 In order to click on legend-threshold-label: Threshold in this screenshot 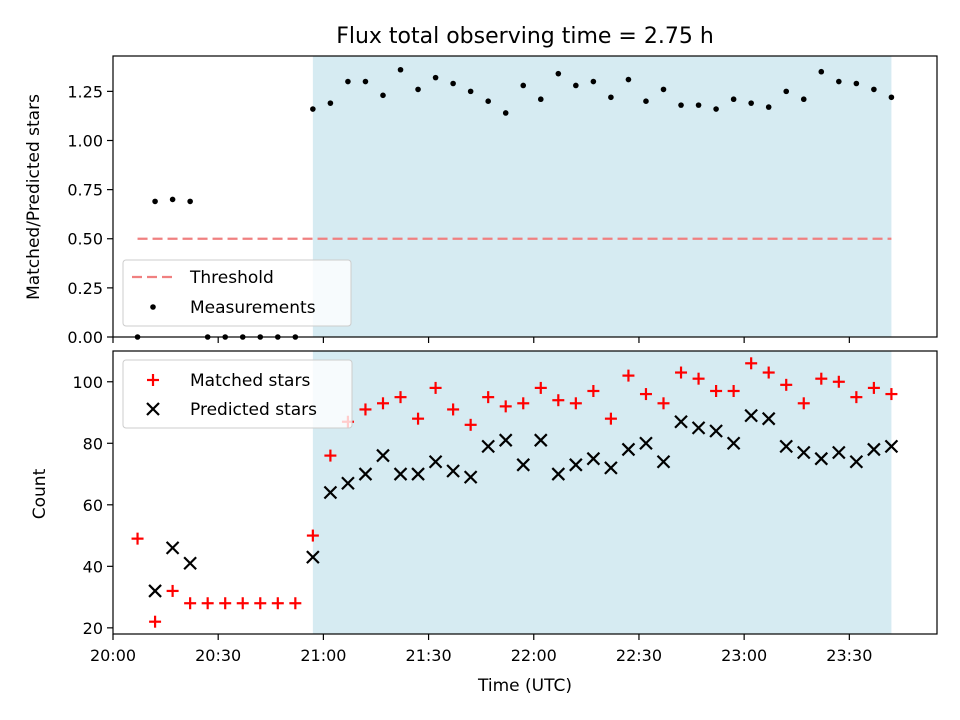, I will do `click(231, 278)`.